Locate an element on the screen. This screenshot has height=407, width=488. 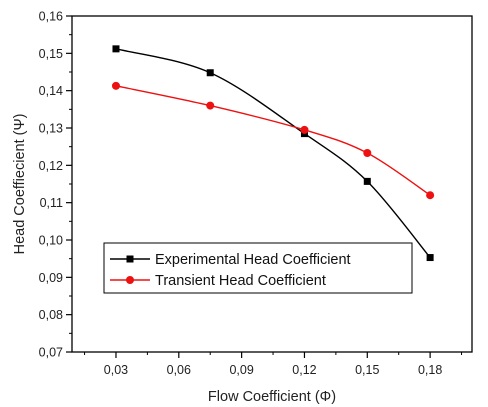
x-tick-label: 0,12 is located at coordinates (304, 370).